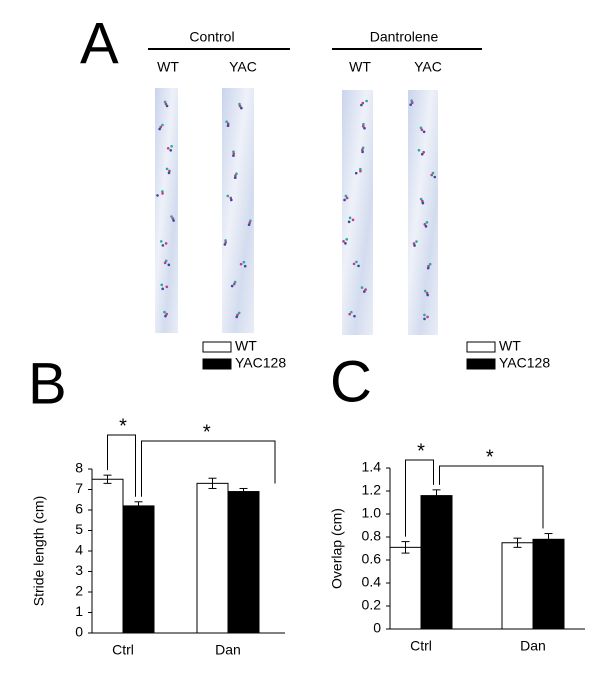 This screenshot has height=677, width=600. Describe the element at coordinates (260, 363) in the screenshot. I see `legend-label: YAC128` at that location.